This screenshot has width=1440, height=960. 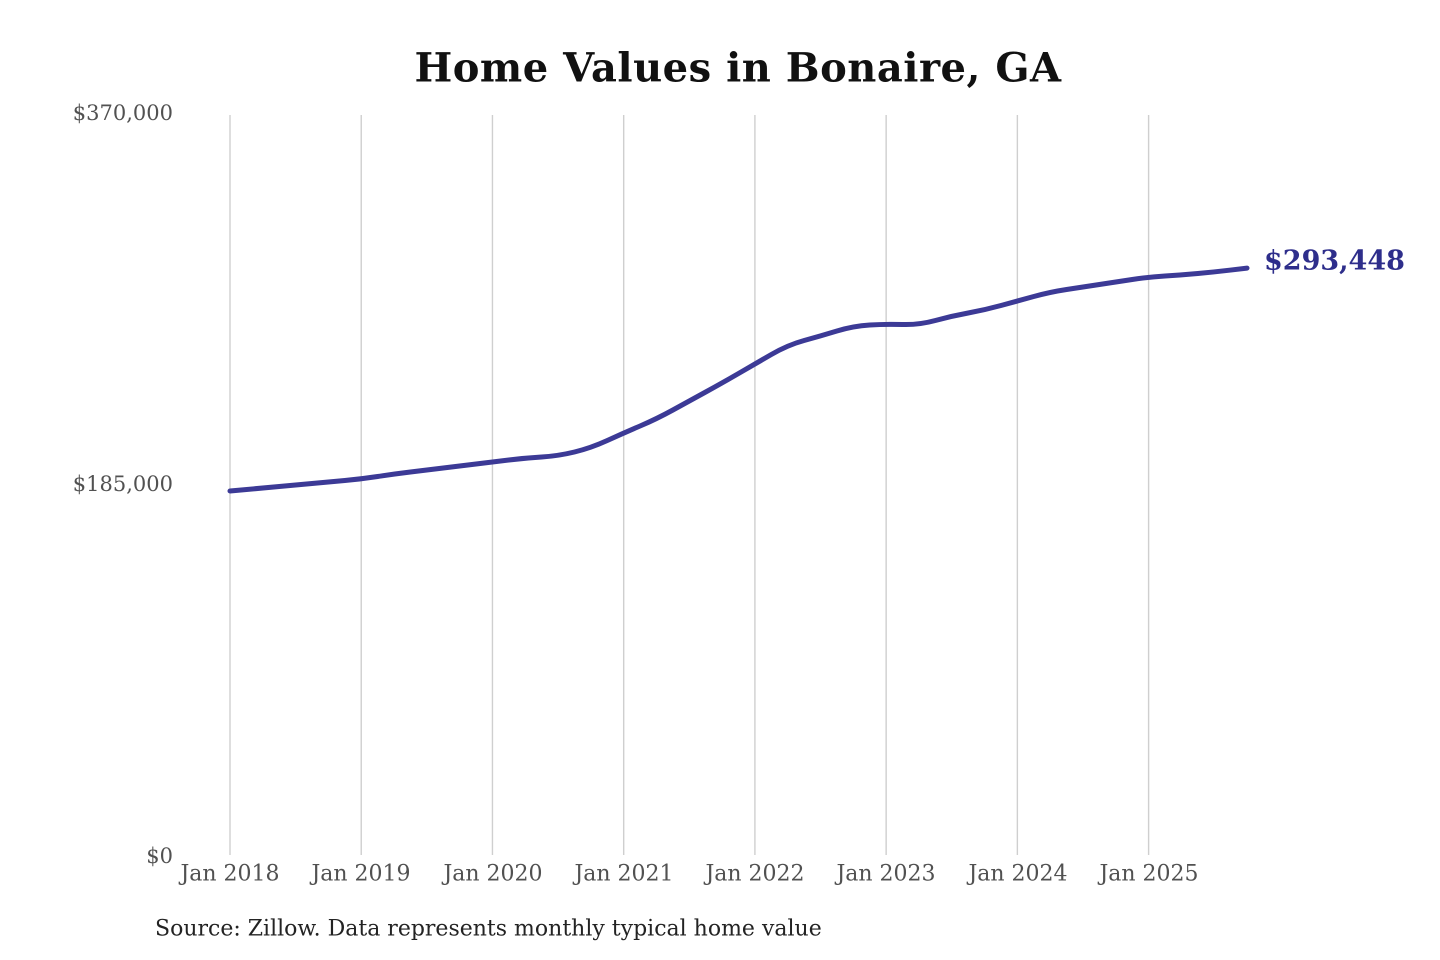 I want to click on y-axis-tick-0: $0, so click(x=159, y=856).